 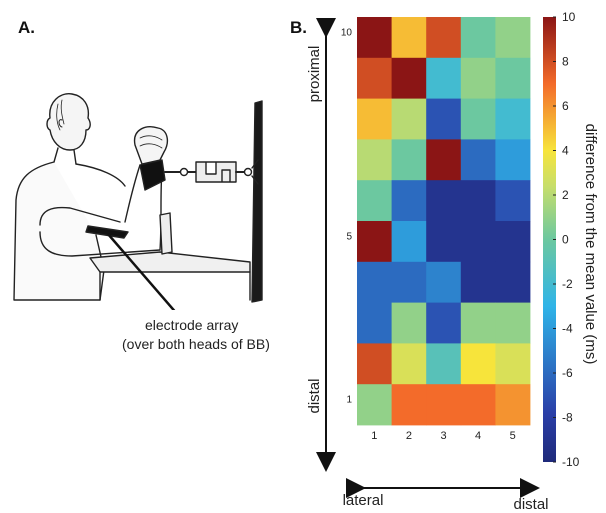 I want to click on panel-b-label: B., so click(x=298, y=27).